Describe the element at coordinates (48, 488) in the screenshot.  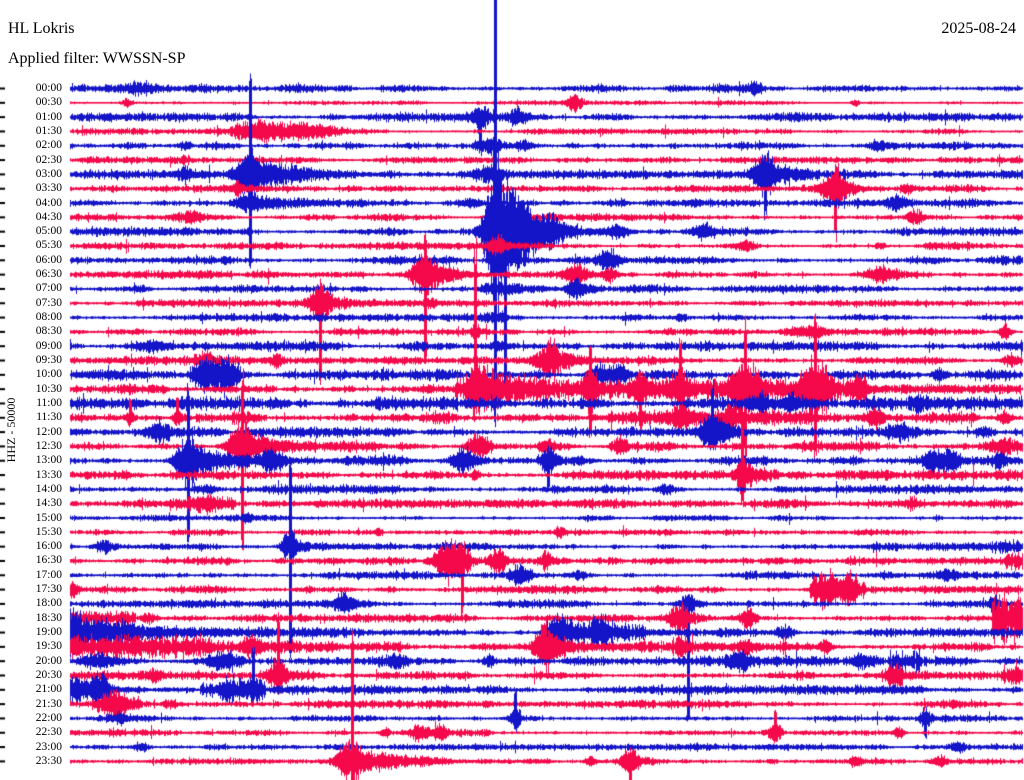
I see `time-label: 14:00` at that location.